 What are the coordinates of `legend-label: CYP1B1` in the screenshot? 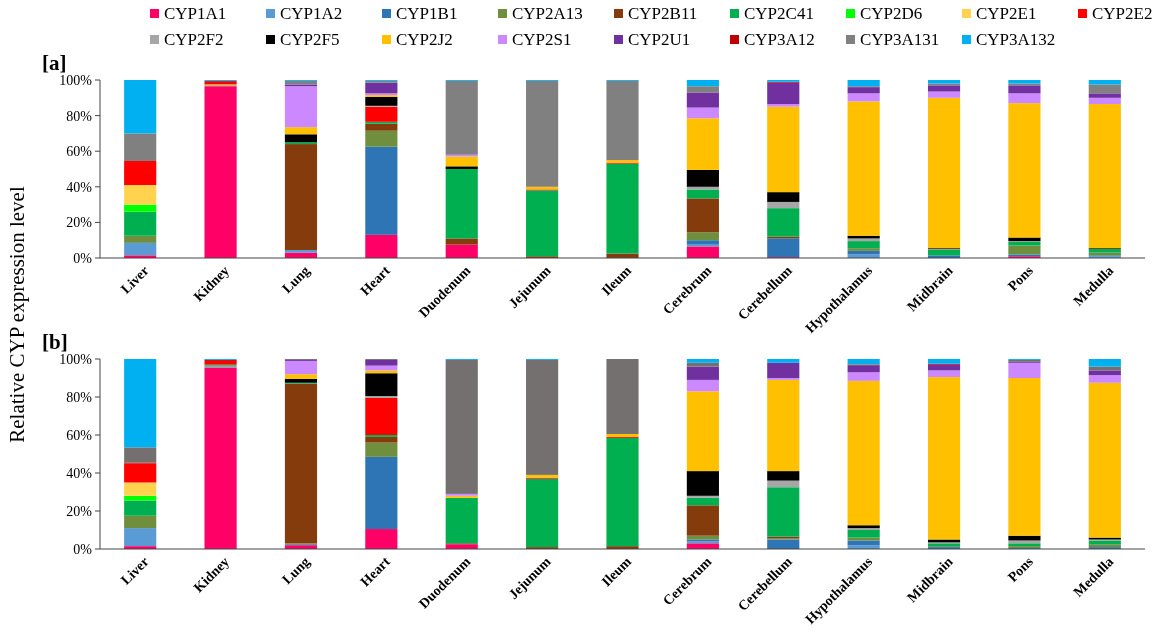 It's located at (427, 13).